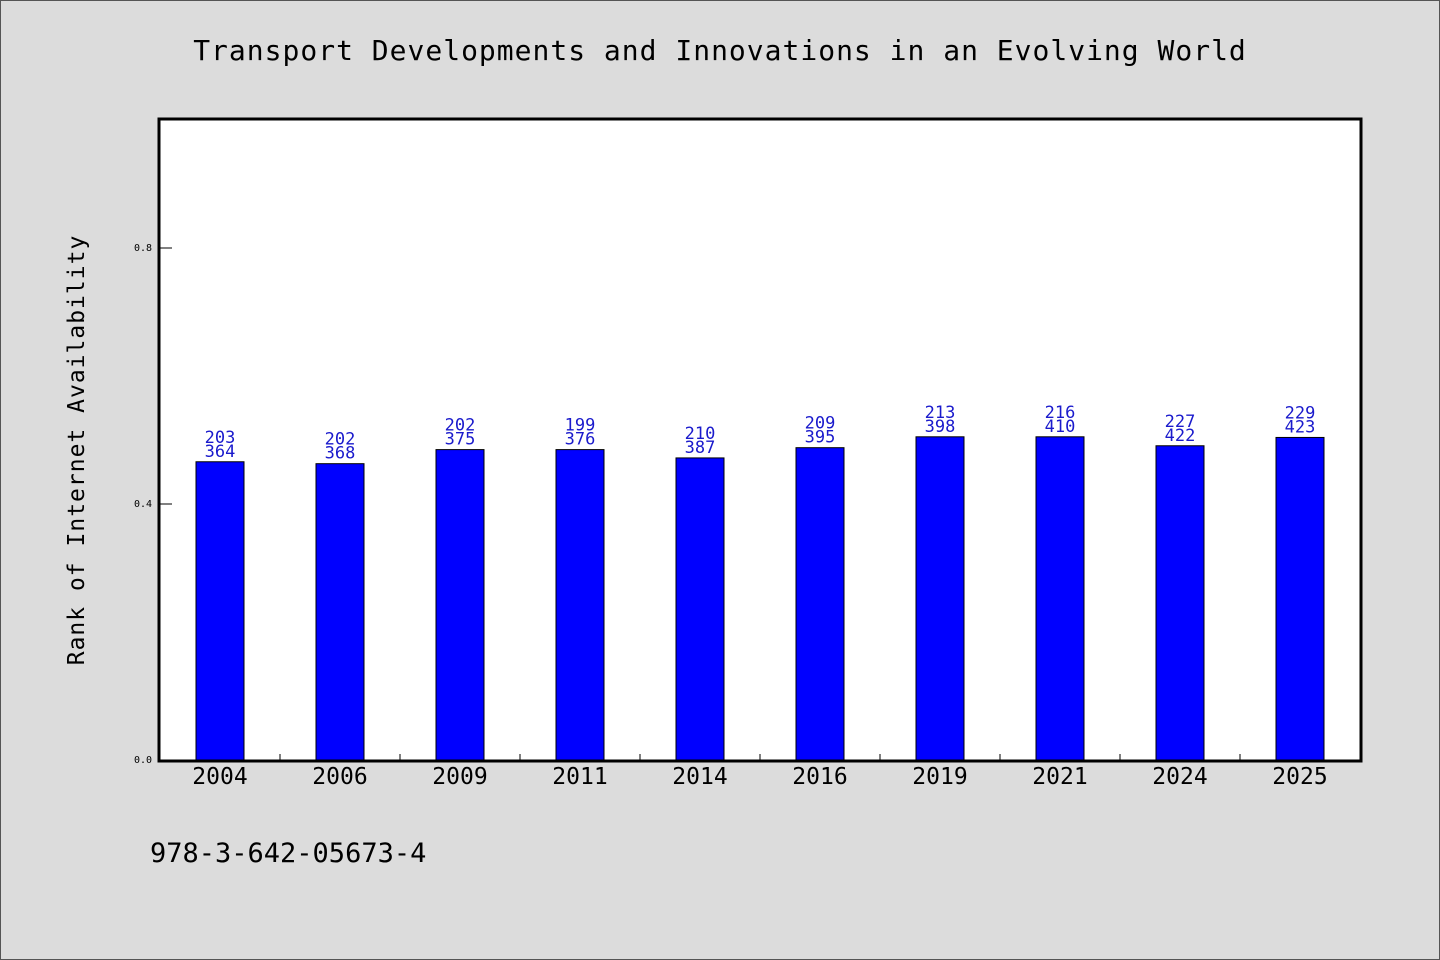  What do you see at coordinates (459, 777) in the screenshot?
I see `x-tick-label-2009: 2009` at bounding box center [459, 777].